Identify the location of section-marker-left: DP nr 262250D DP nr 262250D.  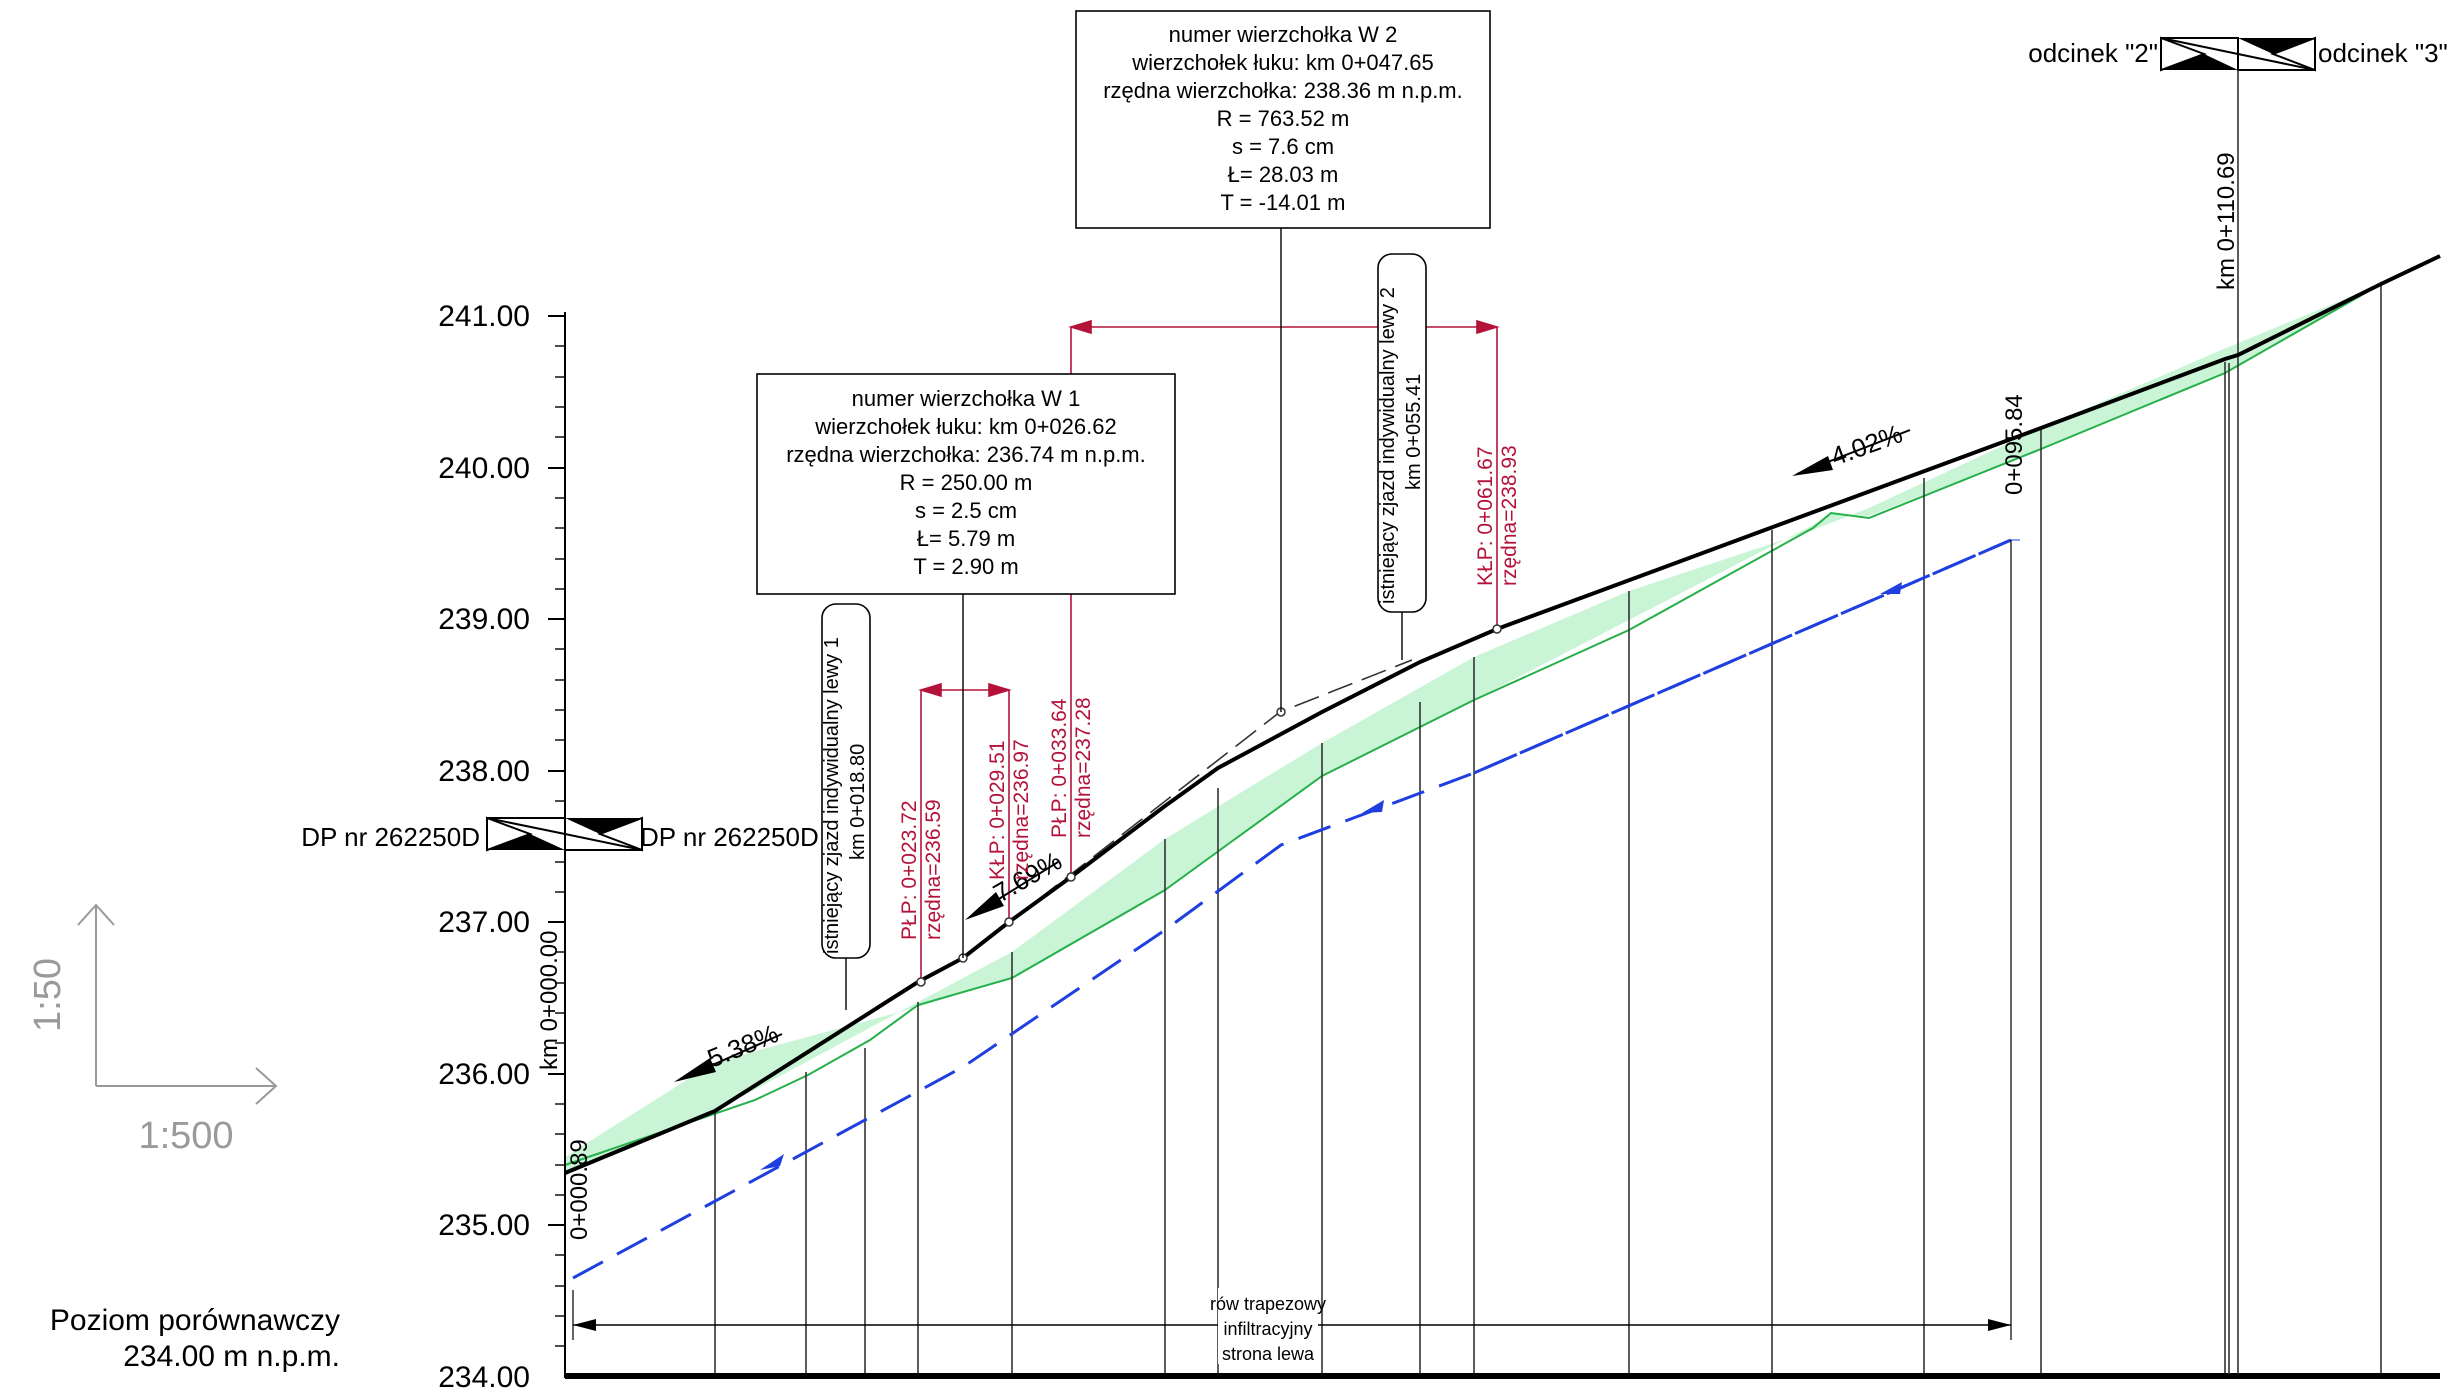
(560, 834).